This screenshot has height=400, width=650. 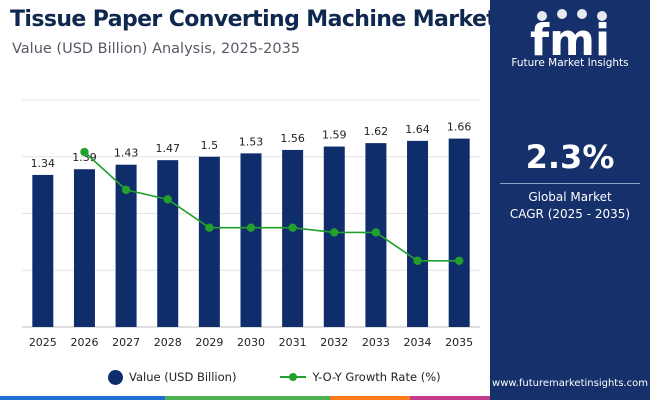 I want to click on logo-tagline: Future Market Insights, so click(x=570, y=63).